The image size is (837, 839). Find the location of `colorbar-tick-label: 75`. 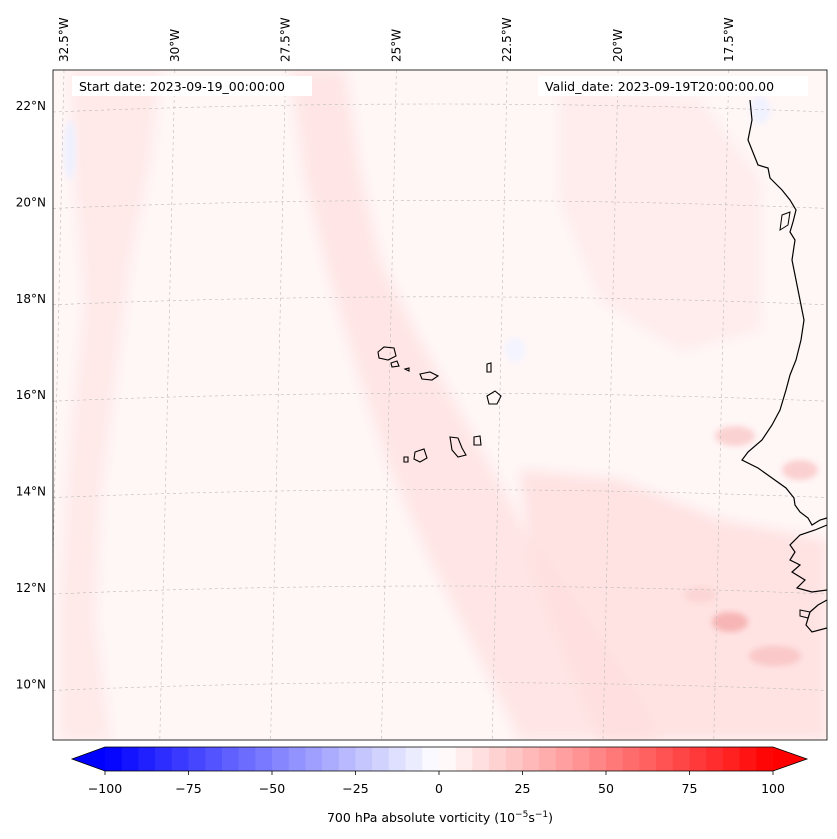

colorbar-tick-label: 75 is located at coordinates (690, 788).